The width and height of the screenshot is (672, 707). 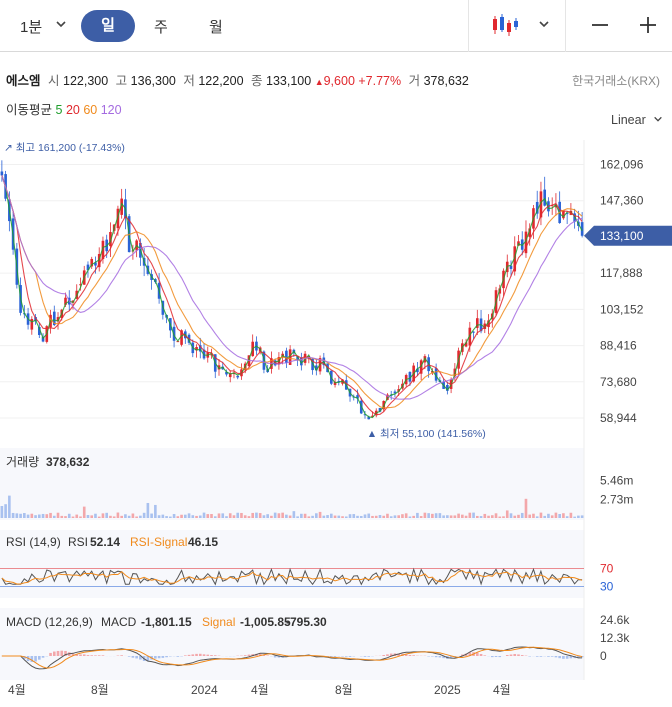 What do you see at coordinates (216, 27) in the screenshot?
I see `period-tab-month: 월` at bounding box center [216, 27].